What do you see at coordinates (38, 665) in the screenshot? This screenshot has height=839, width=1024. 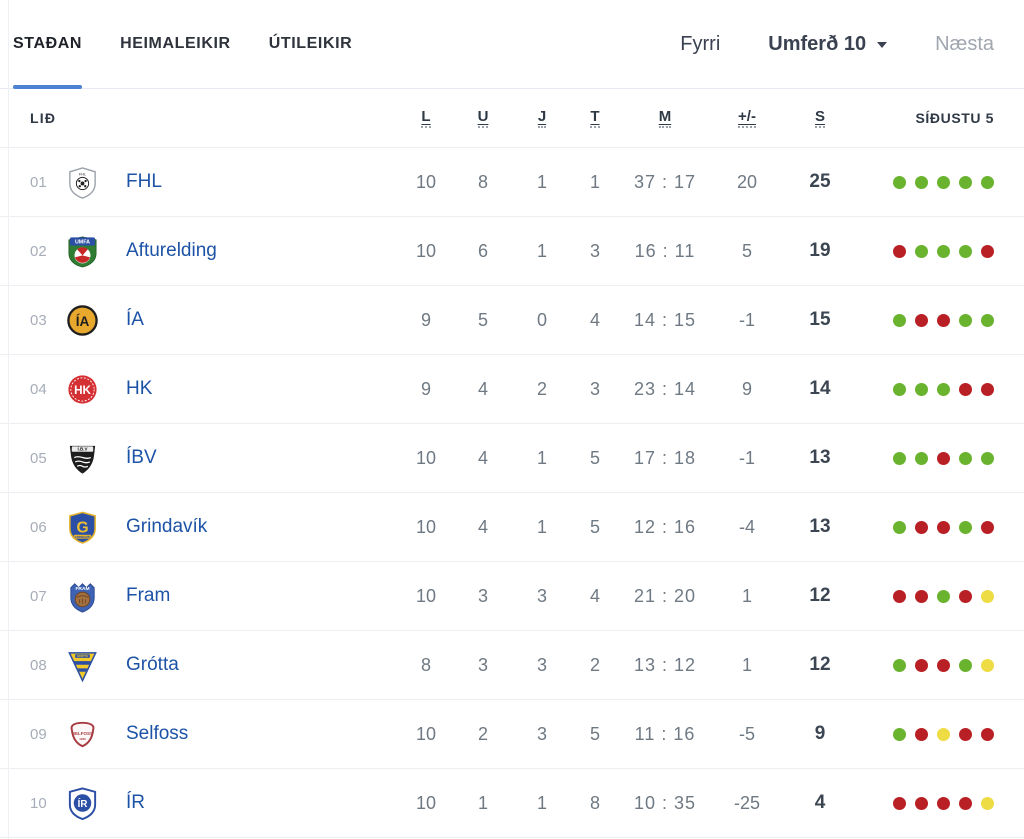 I see `position-number: 08` at bounding box center [38, 665].